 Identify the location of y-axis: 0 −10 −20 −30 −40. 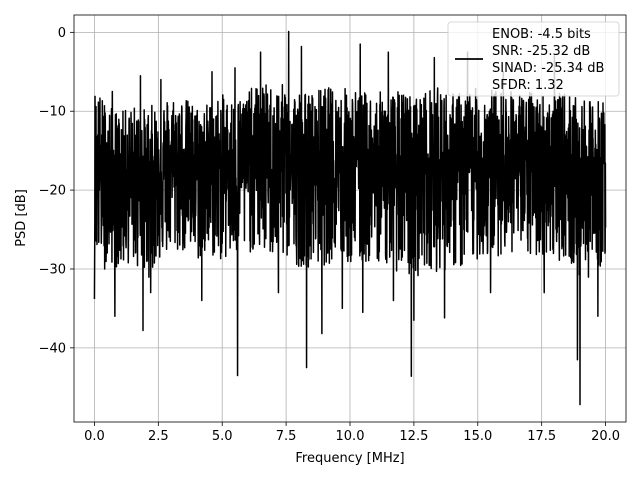
(56, 191).